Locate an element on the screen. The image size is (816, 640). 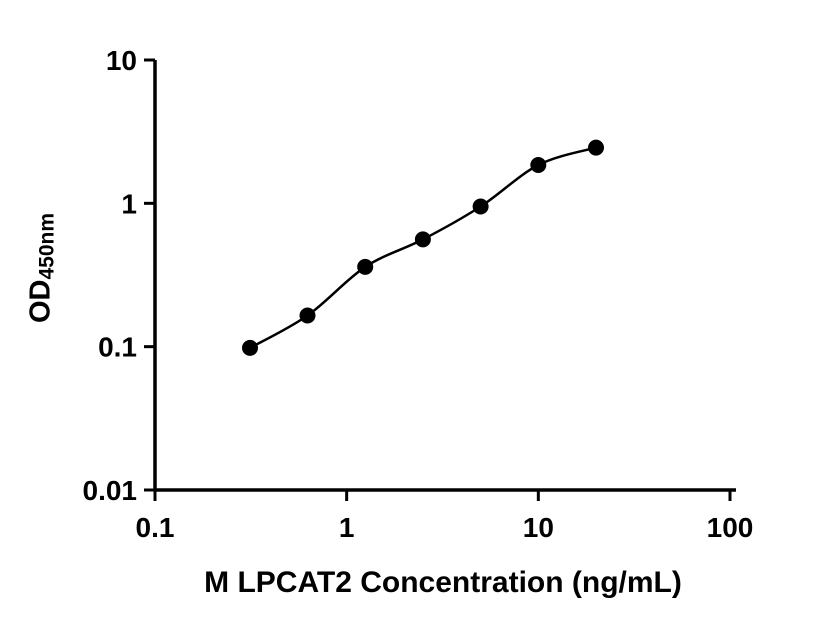
x-tick-label: 0.1 is located at coordinates (155, 527).